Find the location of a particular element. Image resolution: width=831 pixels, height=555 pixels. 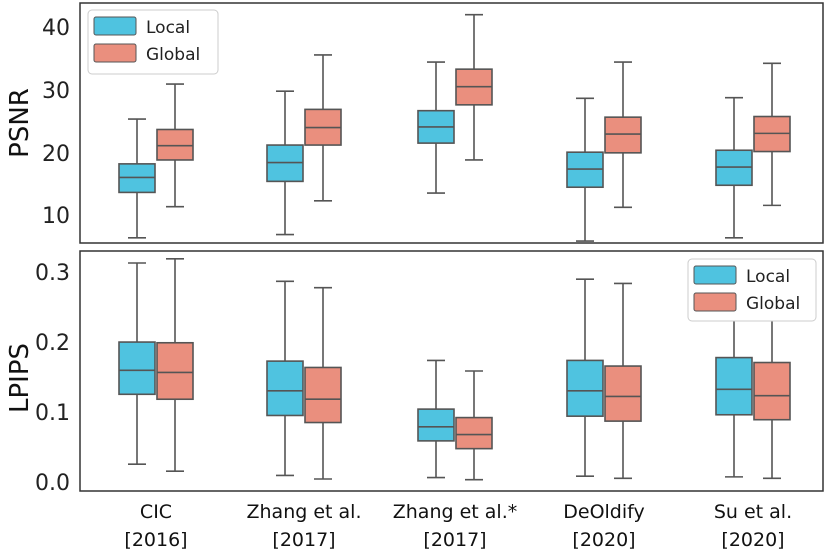

psnr-tick-40: 40 is located at coordinates (56, 28).